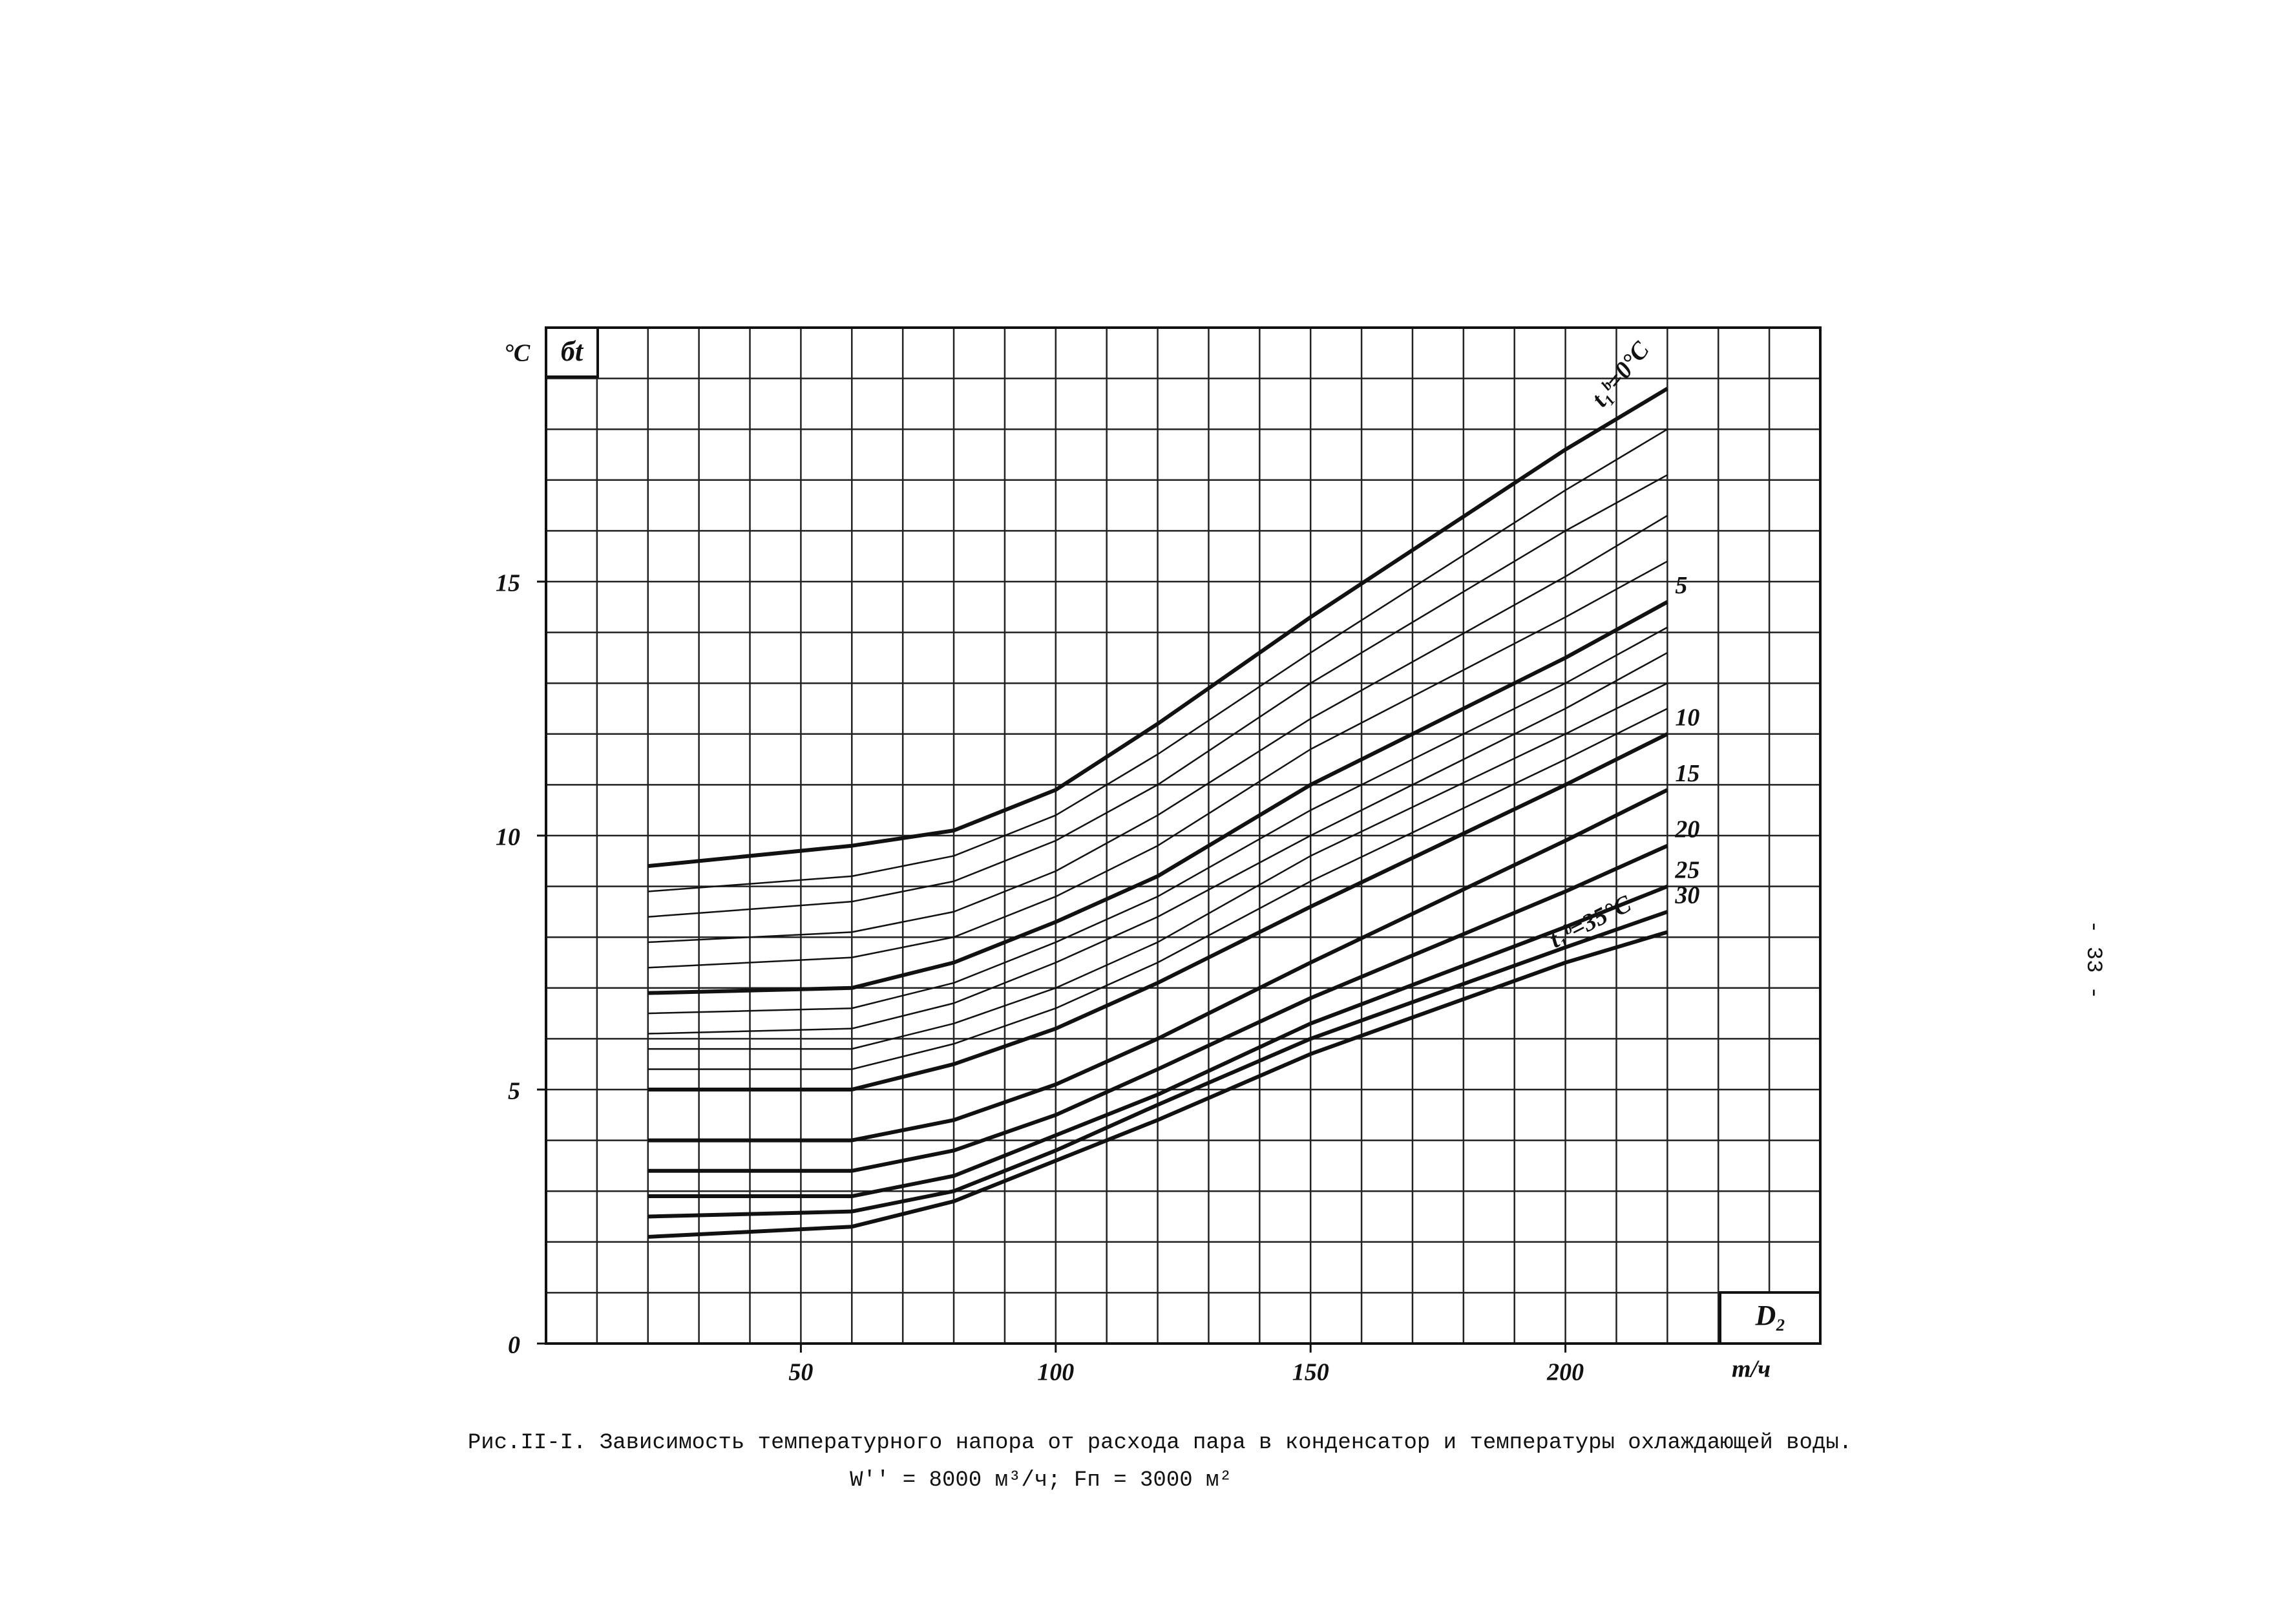  What do you see at coordinates (800, 1372) in the screenshot?
I see `x-tick-label: 50` at bounding box center [800, 1372].